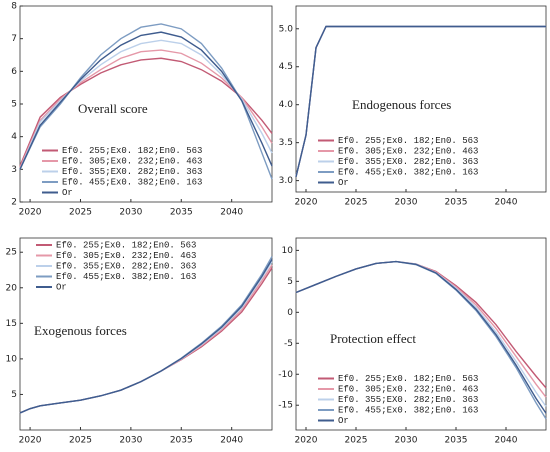 This screenshot has height=452, width=550. What do you see at coordinates (14, 170) in the screenshot?
I see `y-tick-label: 3` at bounding box center [14, 170].